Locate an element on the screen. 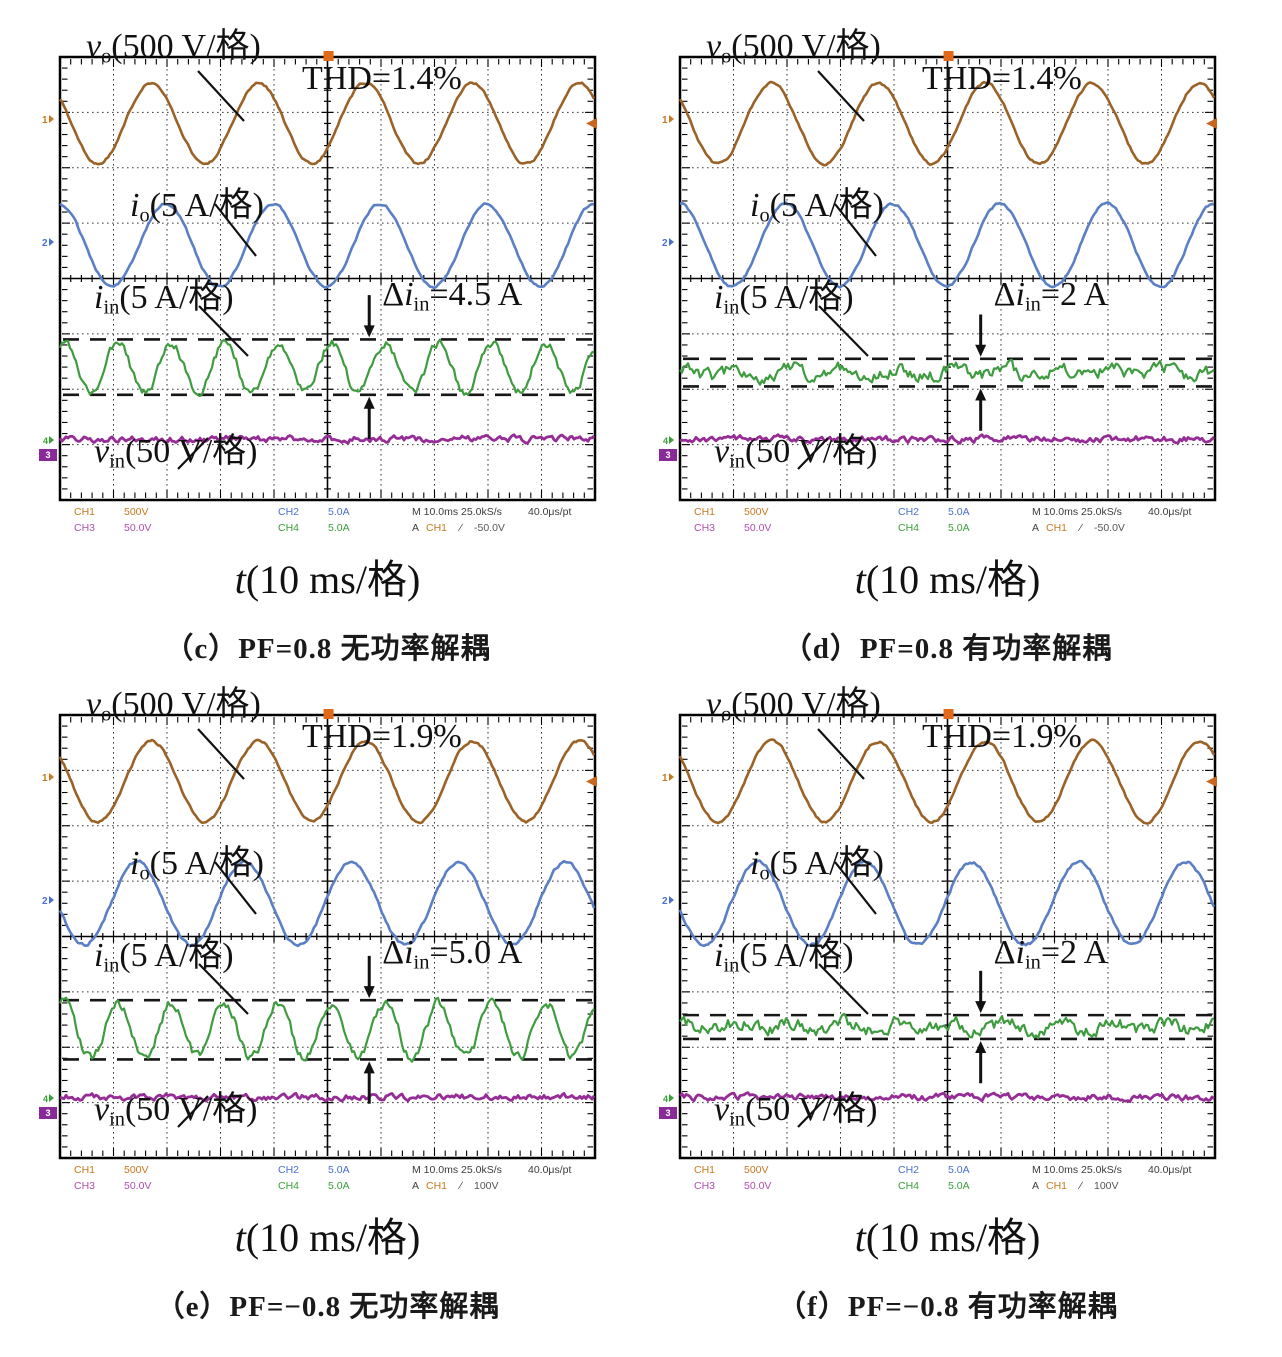 This screenshot has height=1357, width=1282. delta-sub: in is located at coordinates (421, 962).